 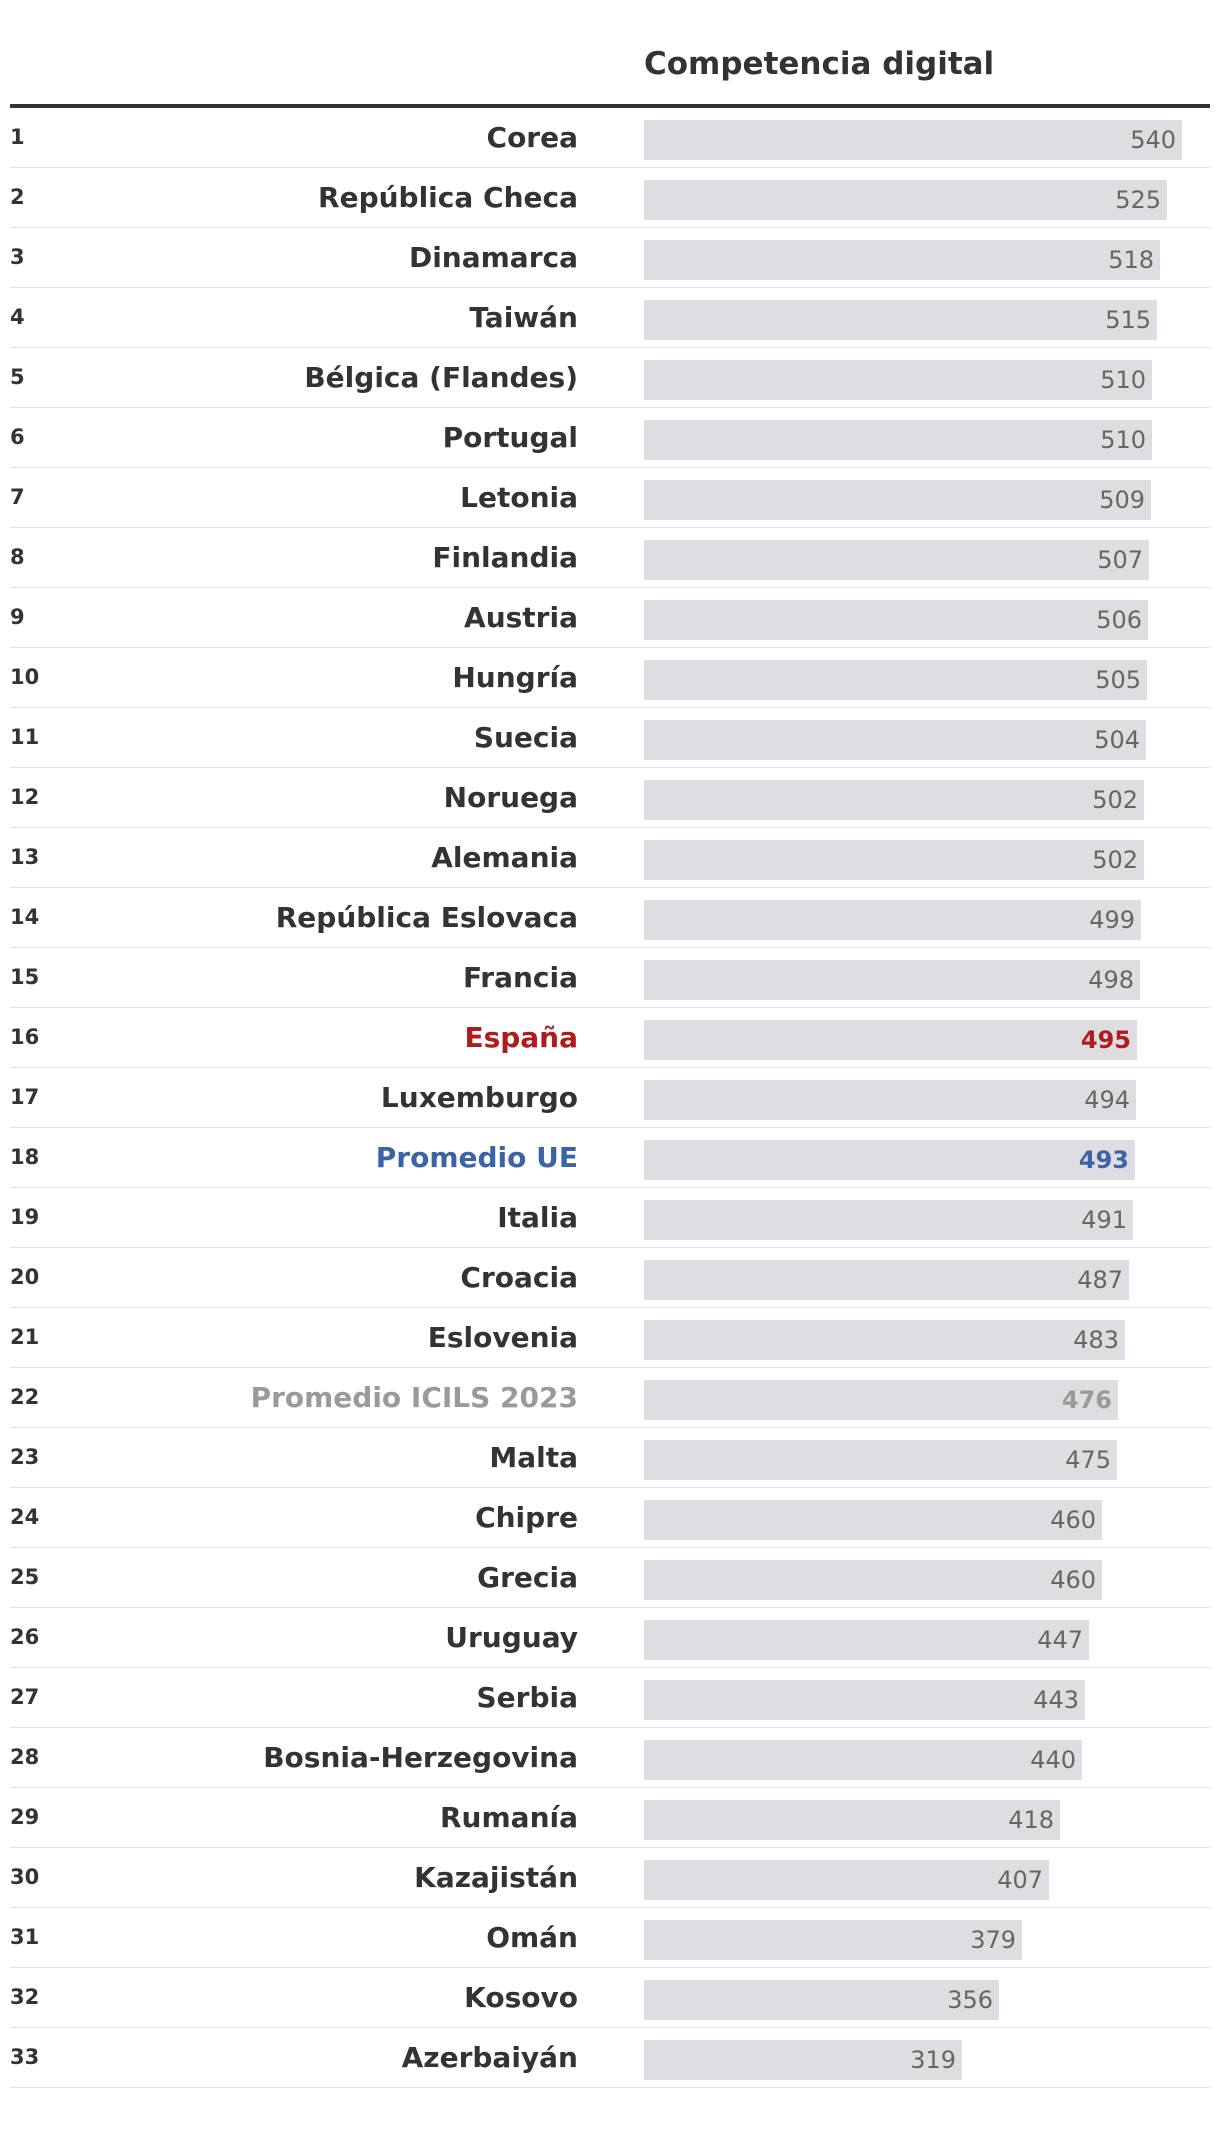 I want to click on table-row: 15 Francia 498, so click(x=610, y=978).